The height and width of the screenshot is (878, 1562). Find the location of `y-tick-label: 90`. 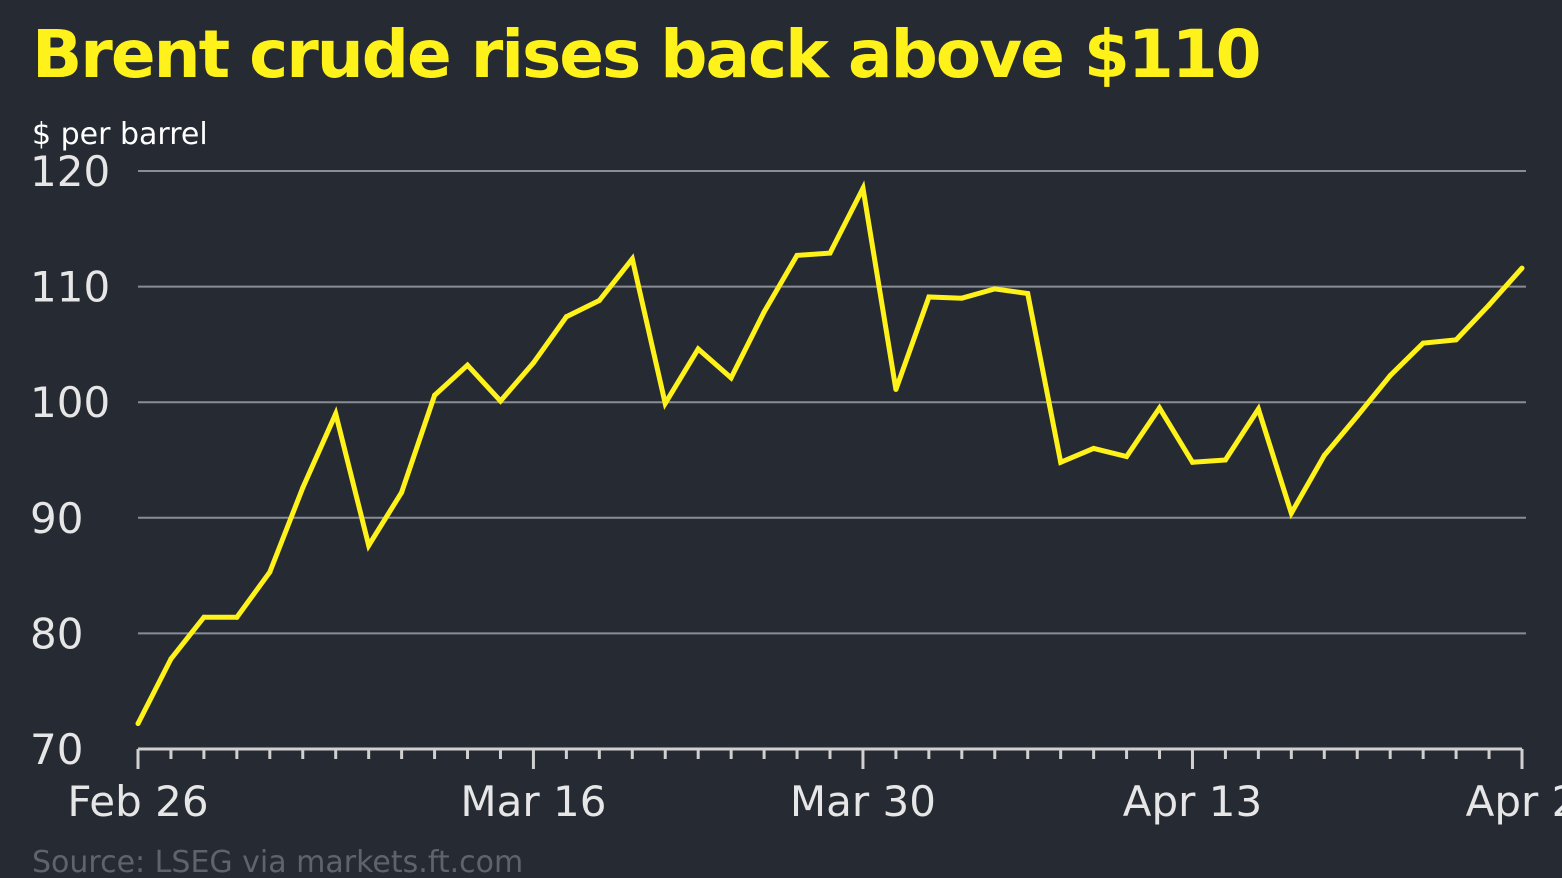

y-tick-label: 90 is located at coordinates (56, 518).